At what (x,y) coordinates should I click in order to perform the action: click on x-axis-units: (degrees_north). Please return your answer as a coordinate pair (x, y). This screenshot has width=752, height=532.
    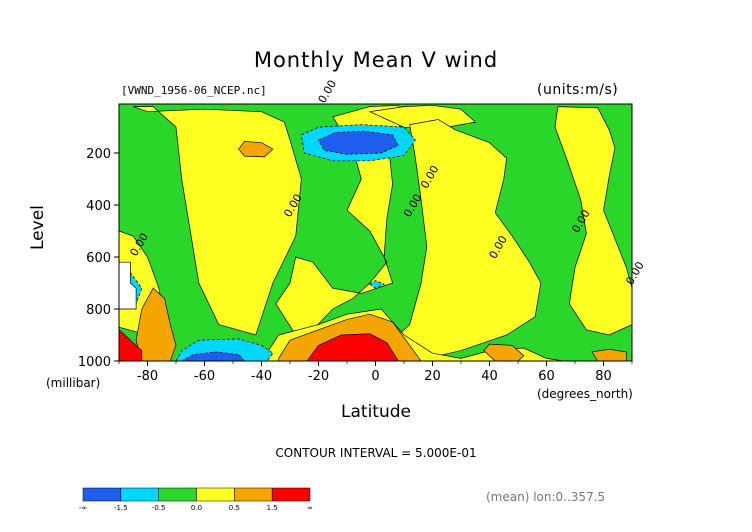
    Looking at the image, I should click on (585, 394).